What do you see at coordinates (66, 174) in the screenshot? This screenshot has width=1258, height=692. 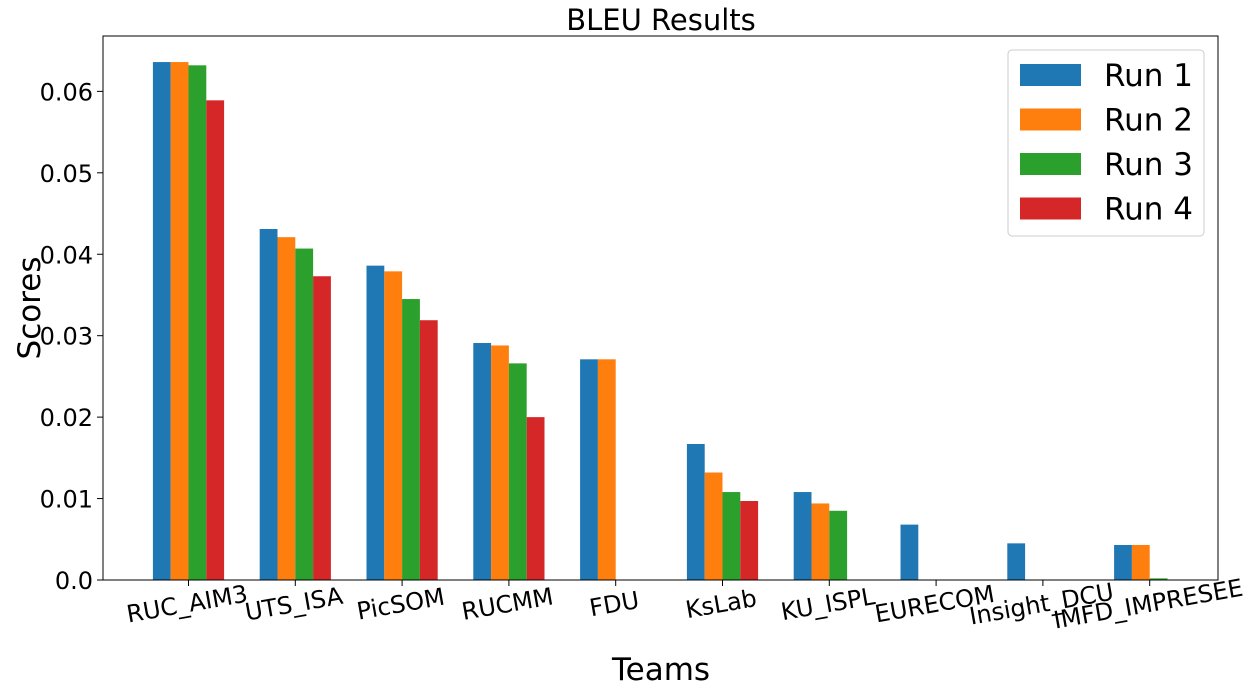 I see `y-tick-label: 0.05` at bounding box center [66, 174].